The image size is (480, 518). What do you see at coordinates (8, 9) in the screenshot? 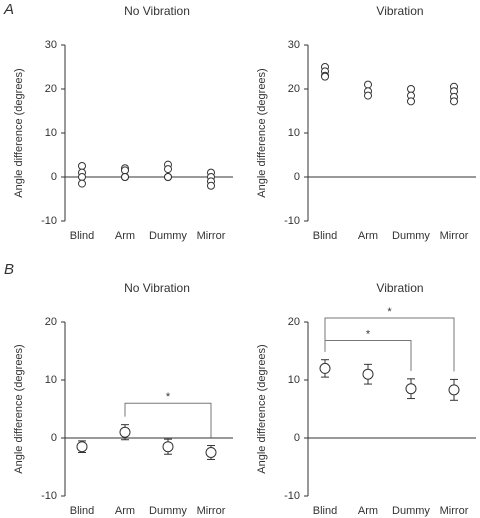
I see `panel-label: A` at bounding box center [8, 9].